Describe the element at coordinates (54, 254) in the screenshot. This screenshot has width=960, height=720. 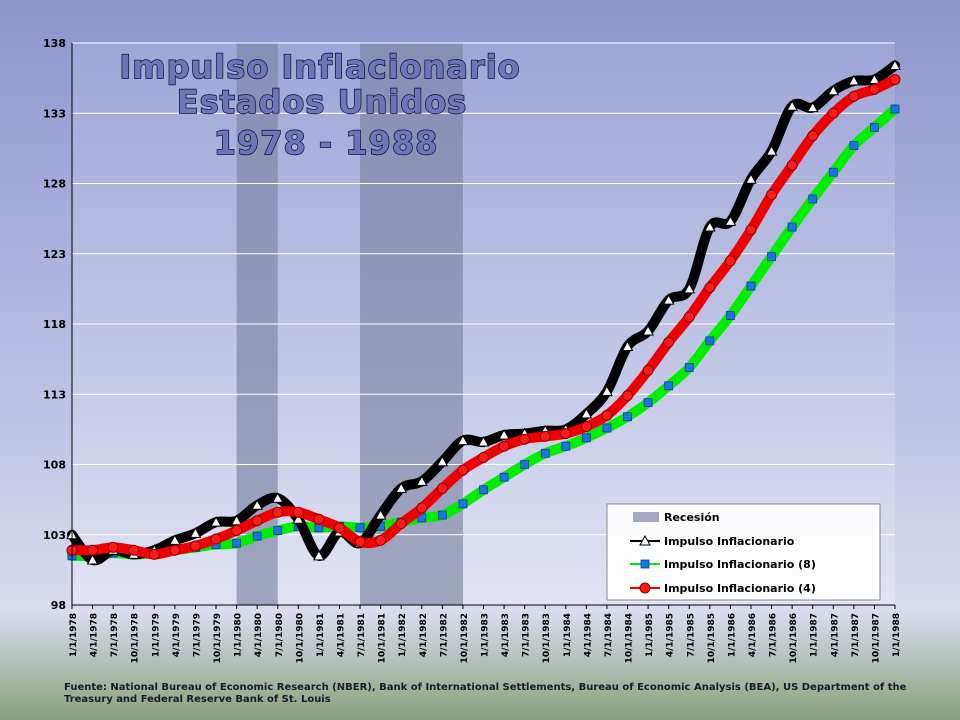
I see `y-tick-label: 123` at that location.